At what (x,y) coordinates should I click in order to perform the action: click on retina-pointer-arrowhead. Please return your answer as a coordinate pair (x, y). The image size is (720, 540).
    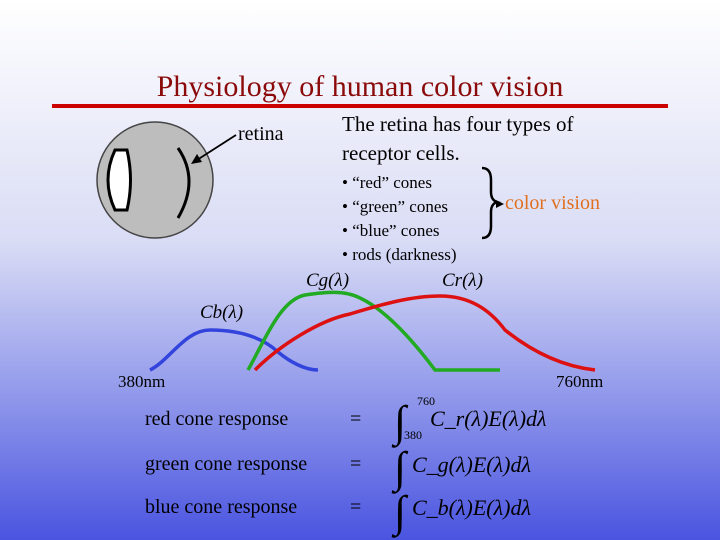
    Looking at the image, I should click on (196, 159).